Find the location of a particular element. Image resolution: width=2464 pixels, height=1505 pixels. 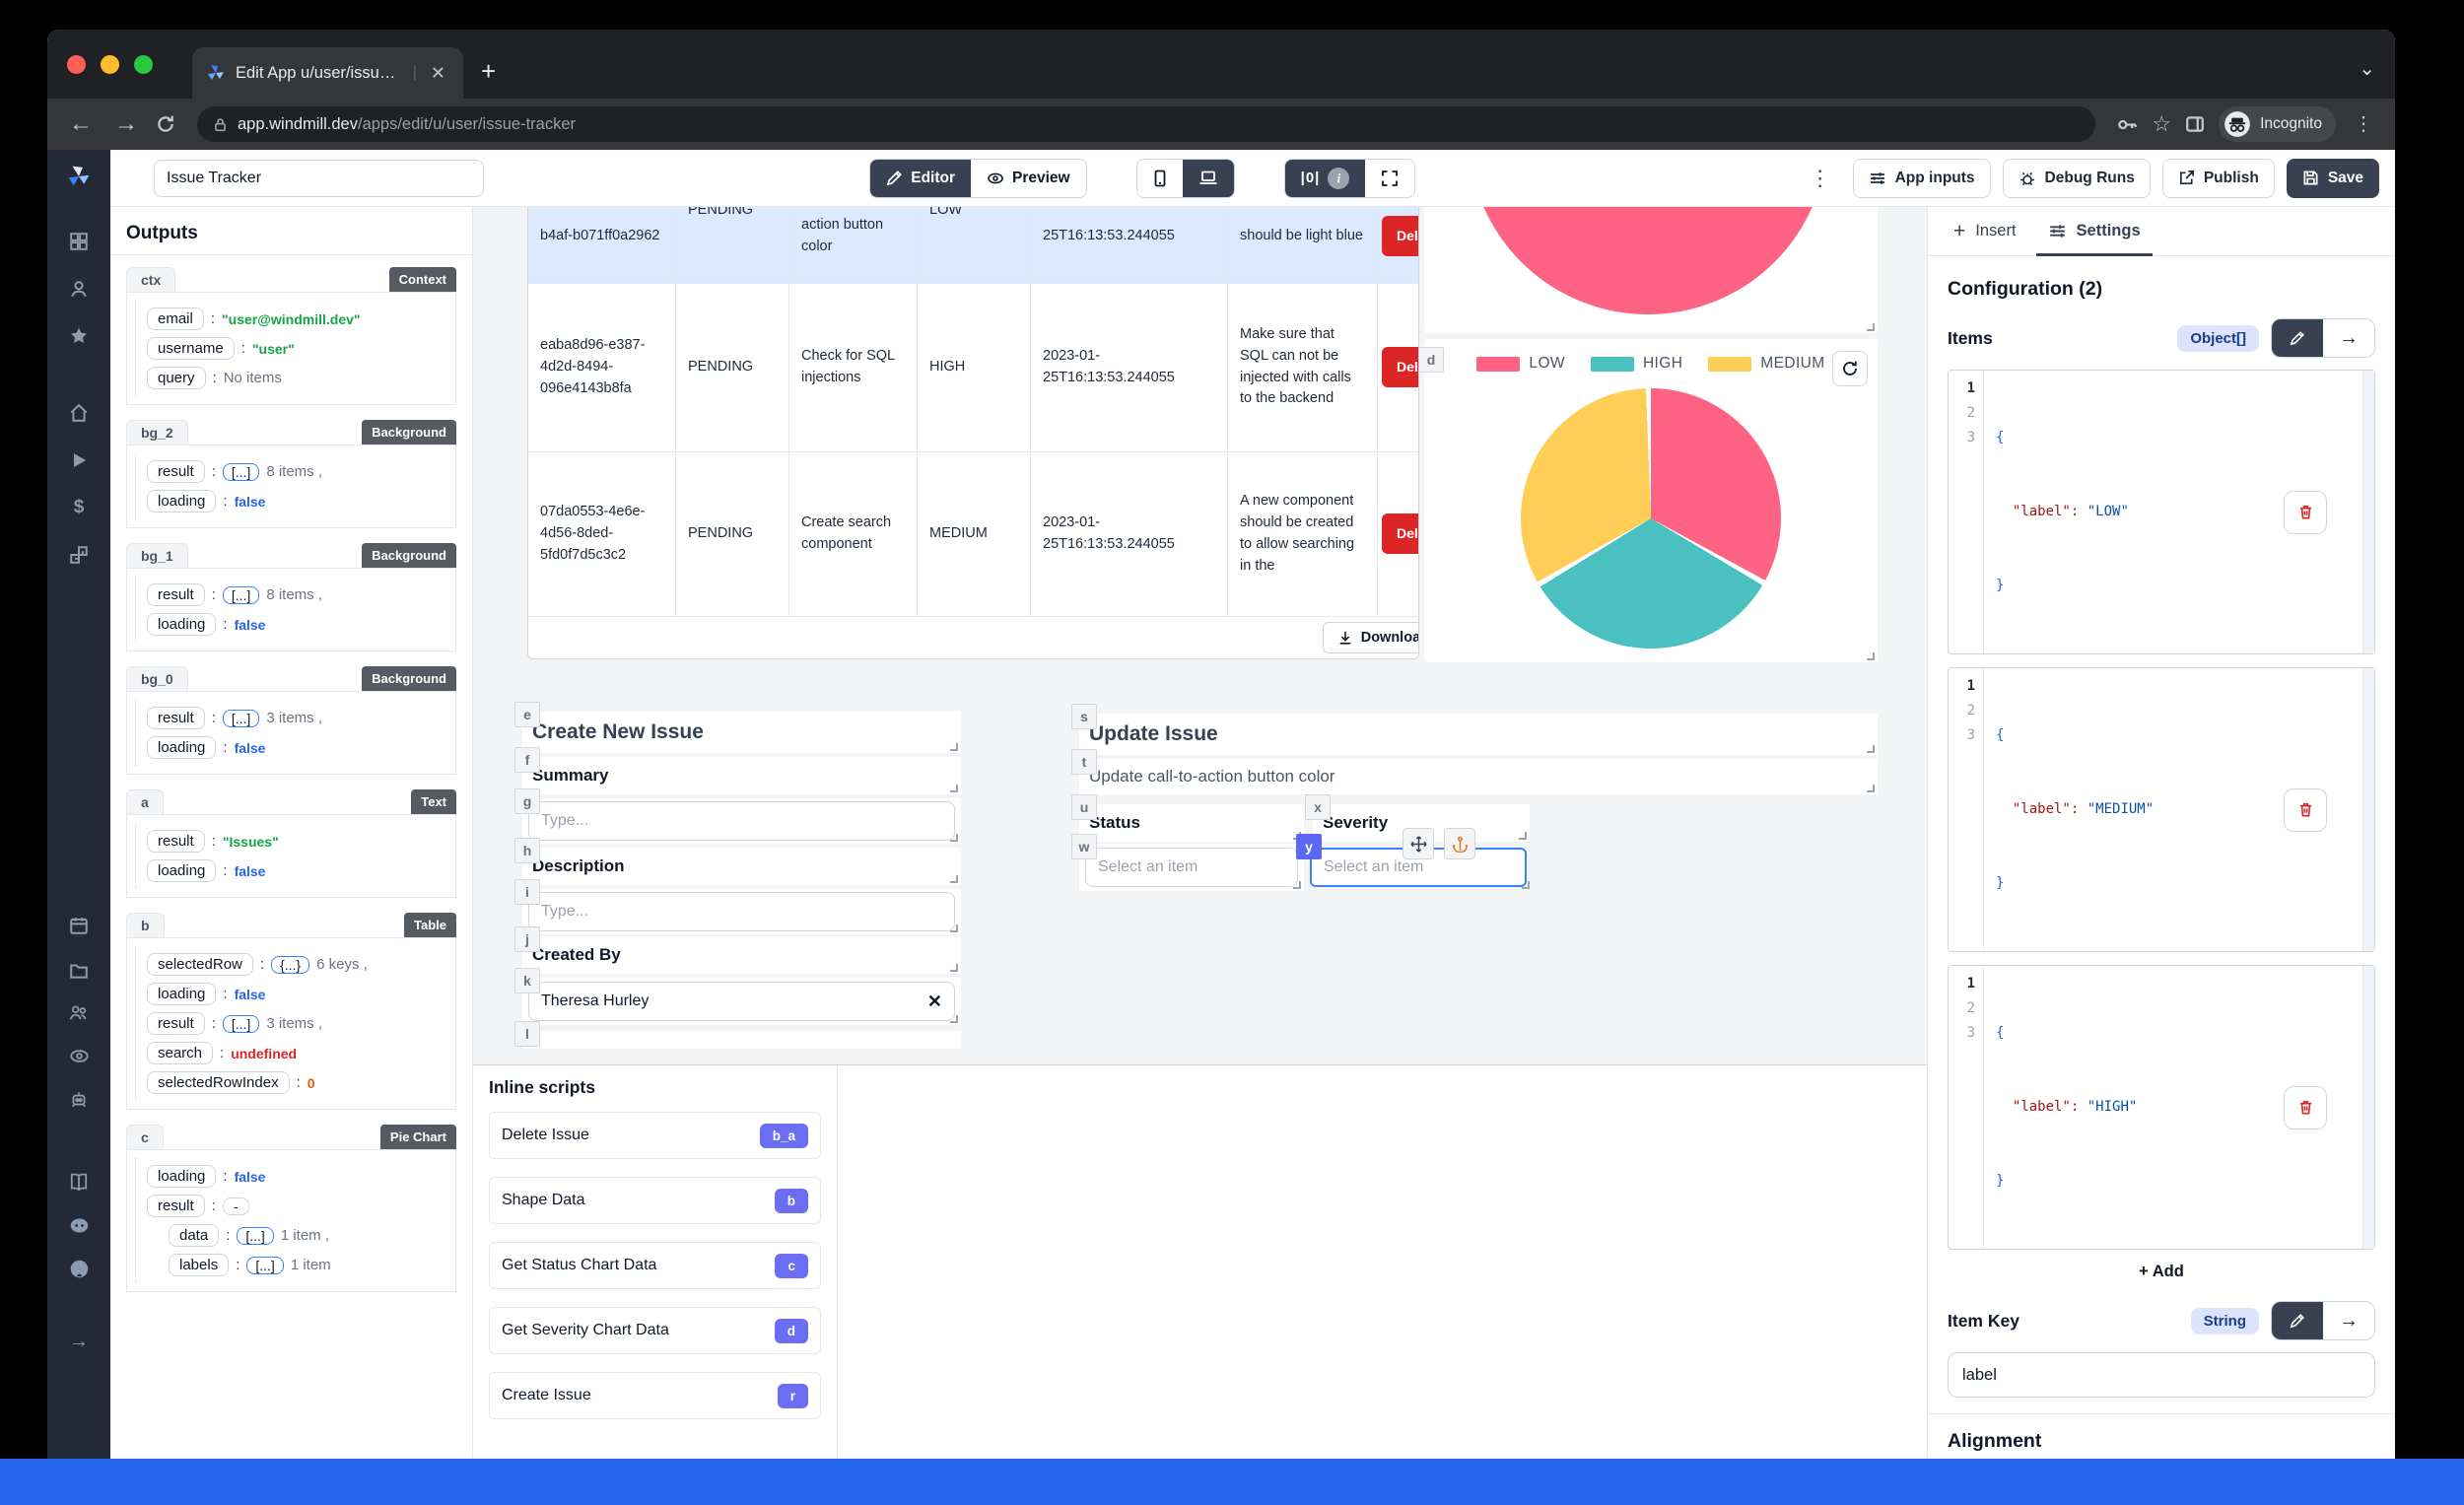

minimize-window-button is located at coordinates (110, 64).